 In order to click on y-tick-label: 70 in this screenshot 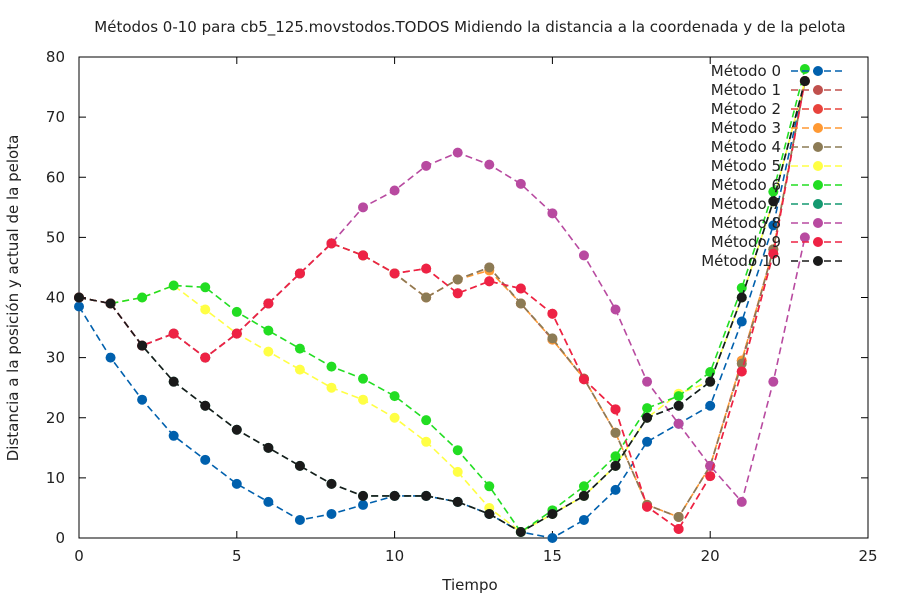, I will do `click(55, 117)`.